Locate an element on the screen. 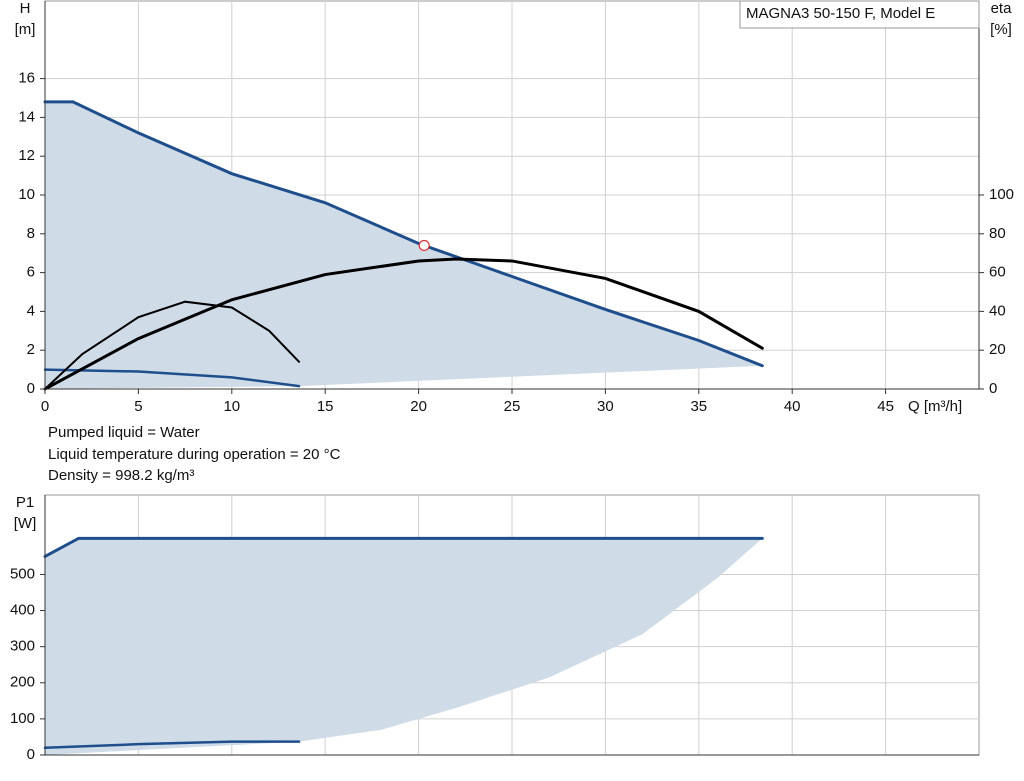 The image size is (1024, 781). y2-tick-label: 100 is located at coordinates (1001, 194).